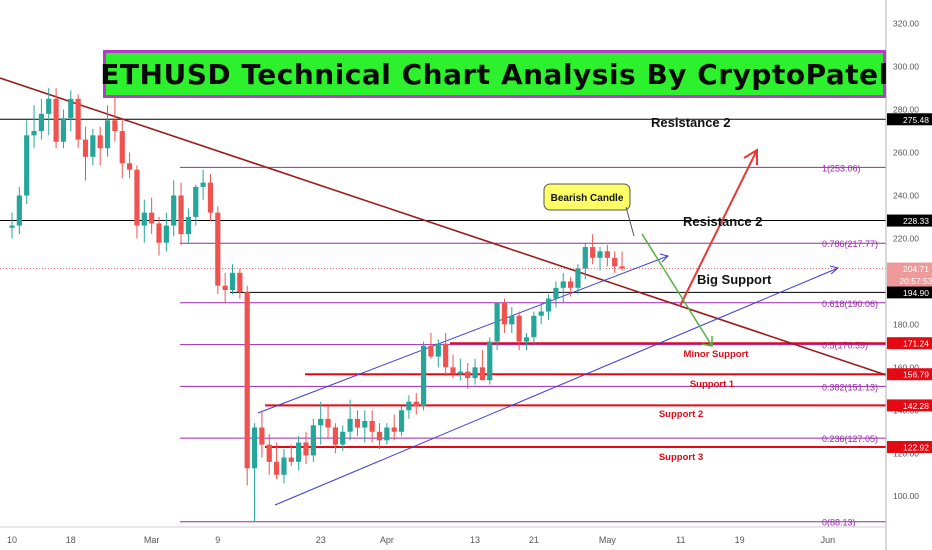 This screenshot has width=932, height=550. What do you see at coordinates (12, 540) in the screenshot?
I see `x-tick-label: 10` at bounding box center [12, 540].